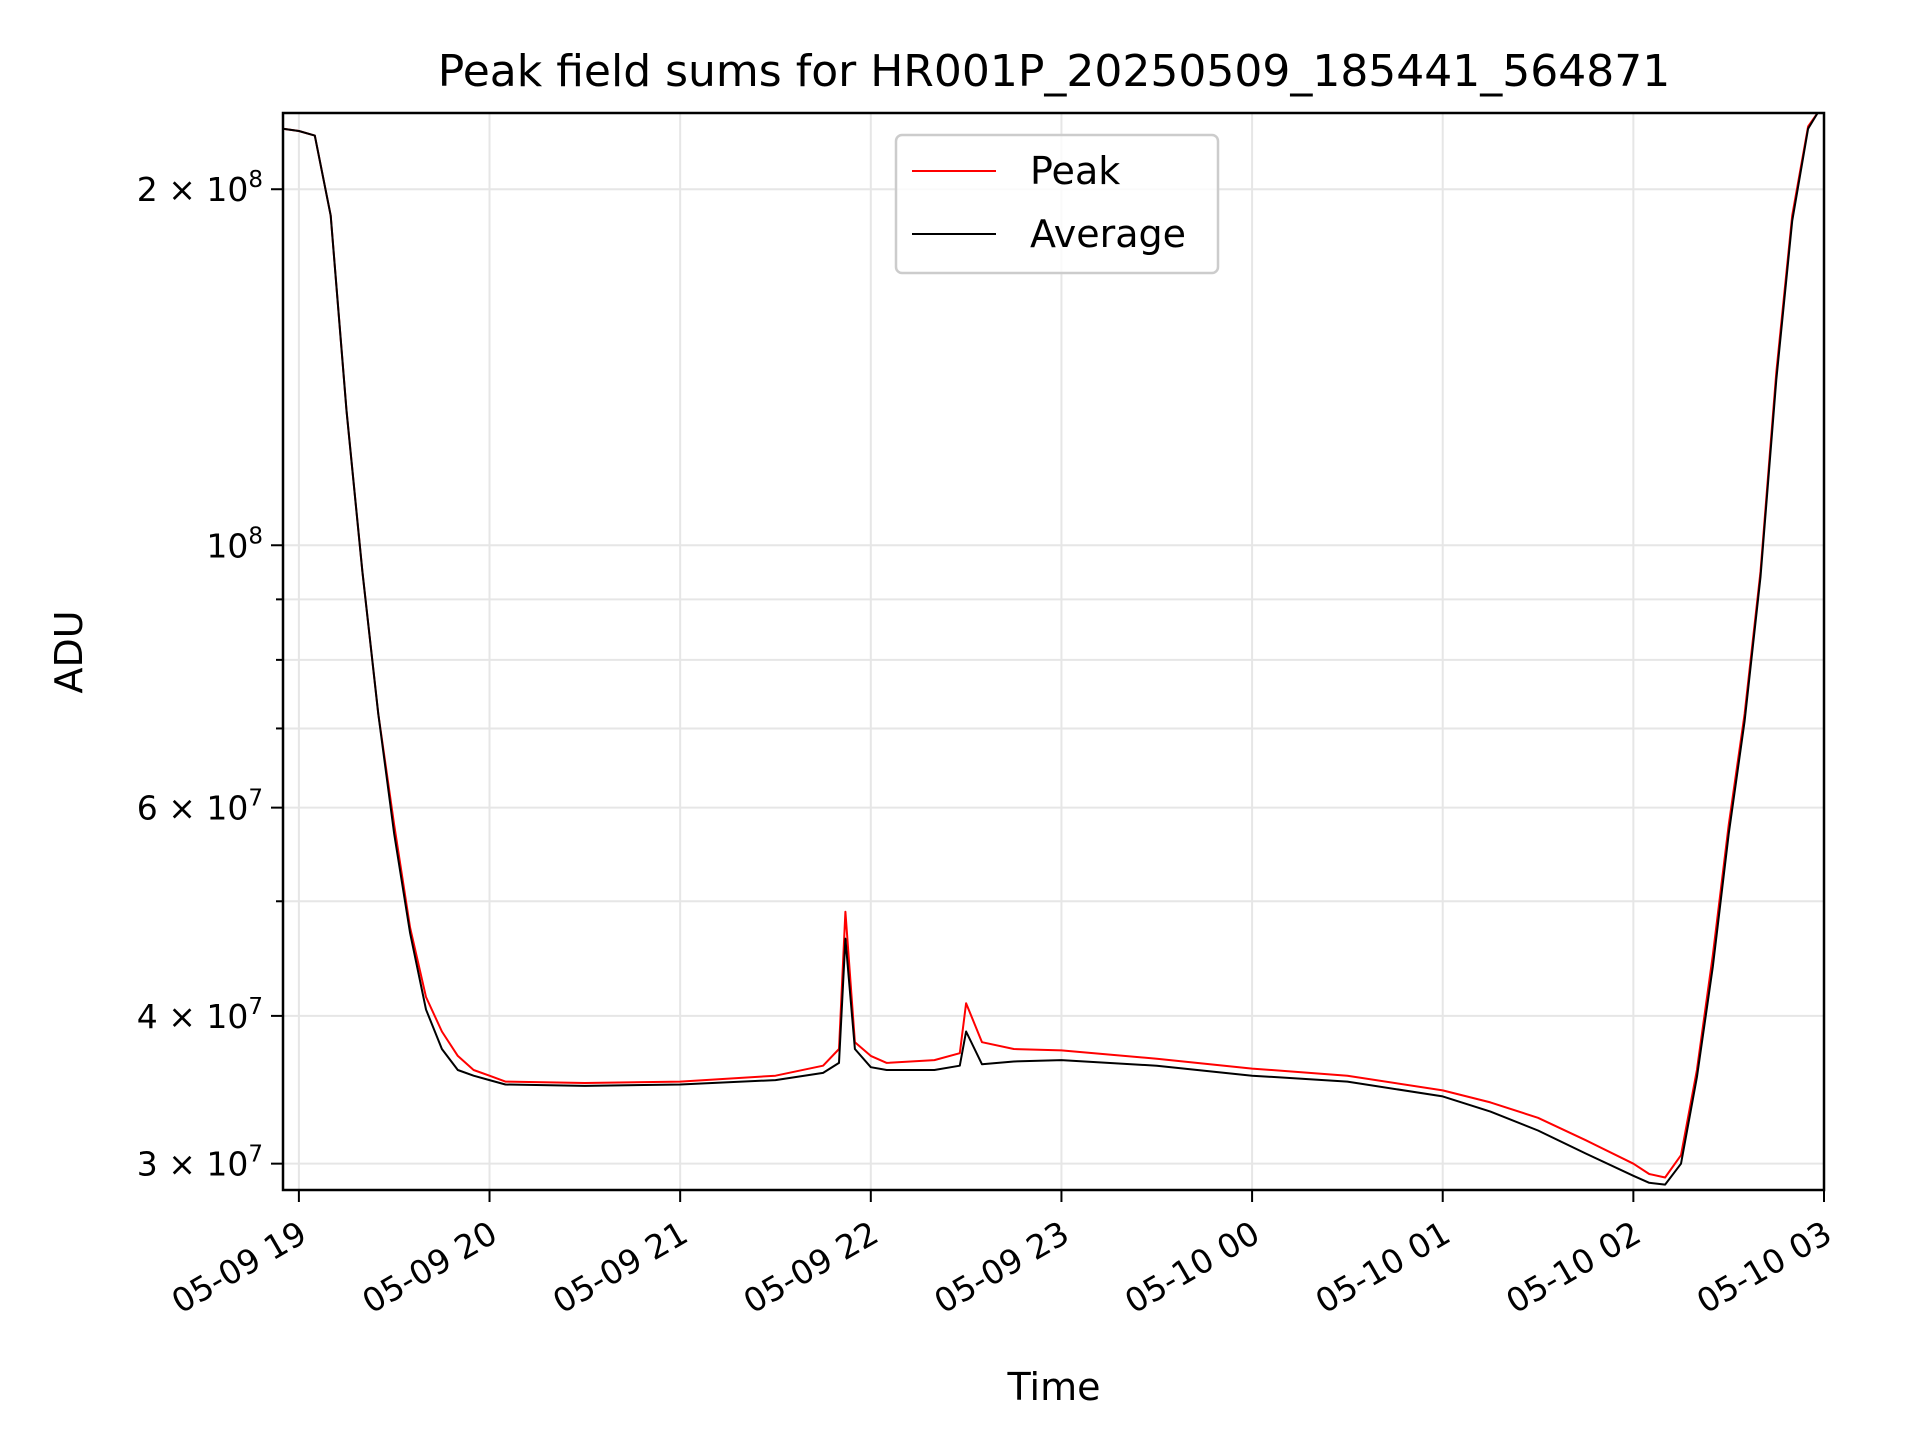 The height and width of the screenshot is (1440, 1920). Describe the element at coordinates (239, 1267) in the screenshot. I see `x-tick-label: 05-09 19` at that location.